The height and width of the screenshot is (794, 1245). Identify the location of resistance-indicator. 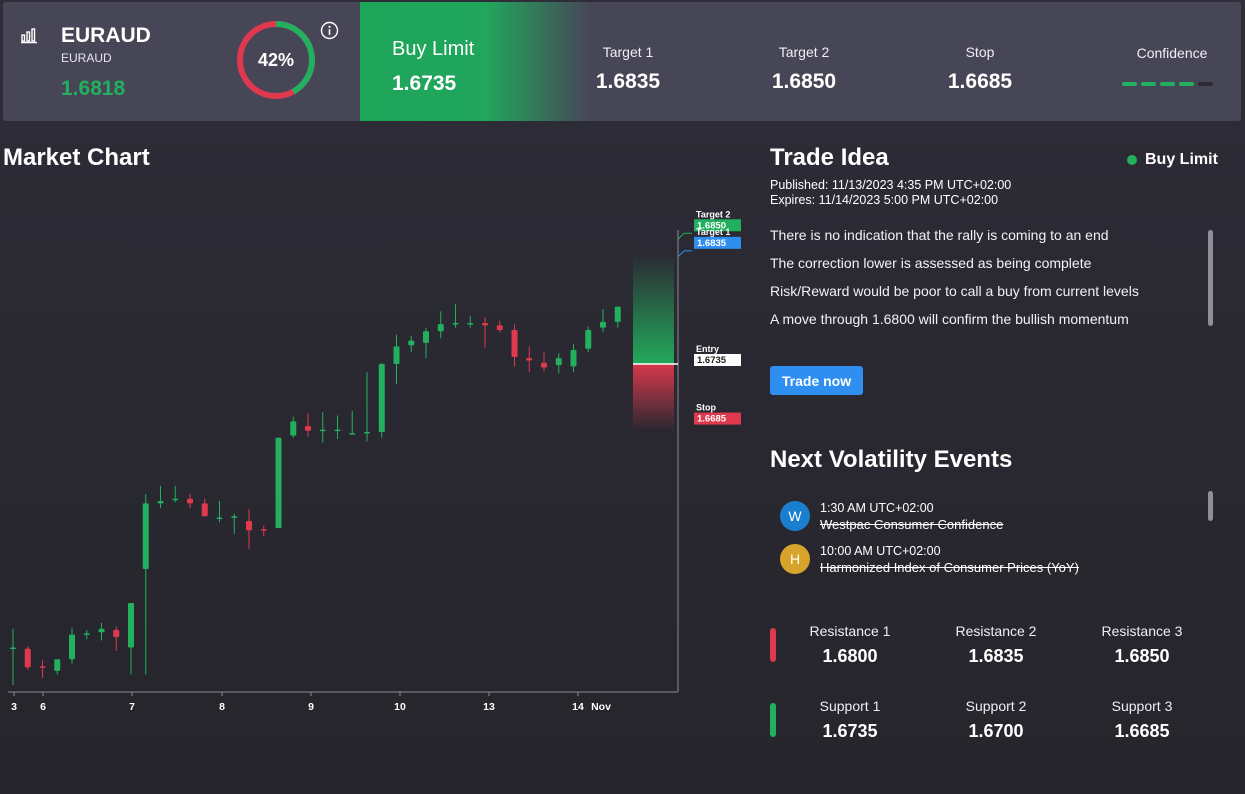
(773, 645).